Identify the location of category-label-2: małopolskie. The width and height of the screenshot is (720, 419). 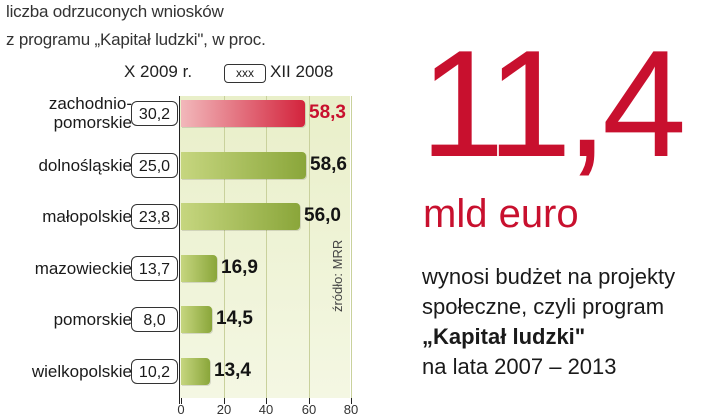
(87, 216).